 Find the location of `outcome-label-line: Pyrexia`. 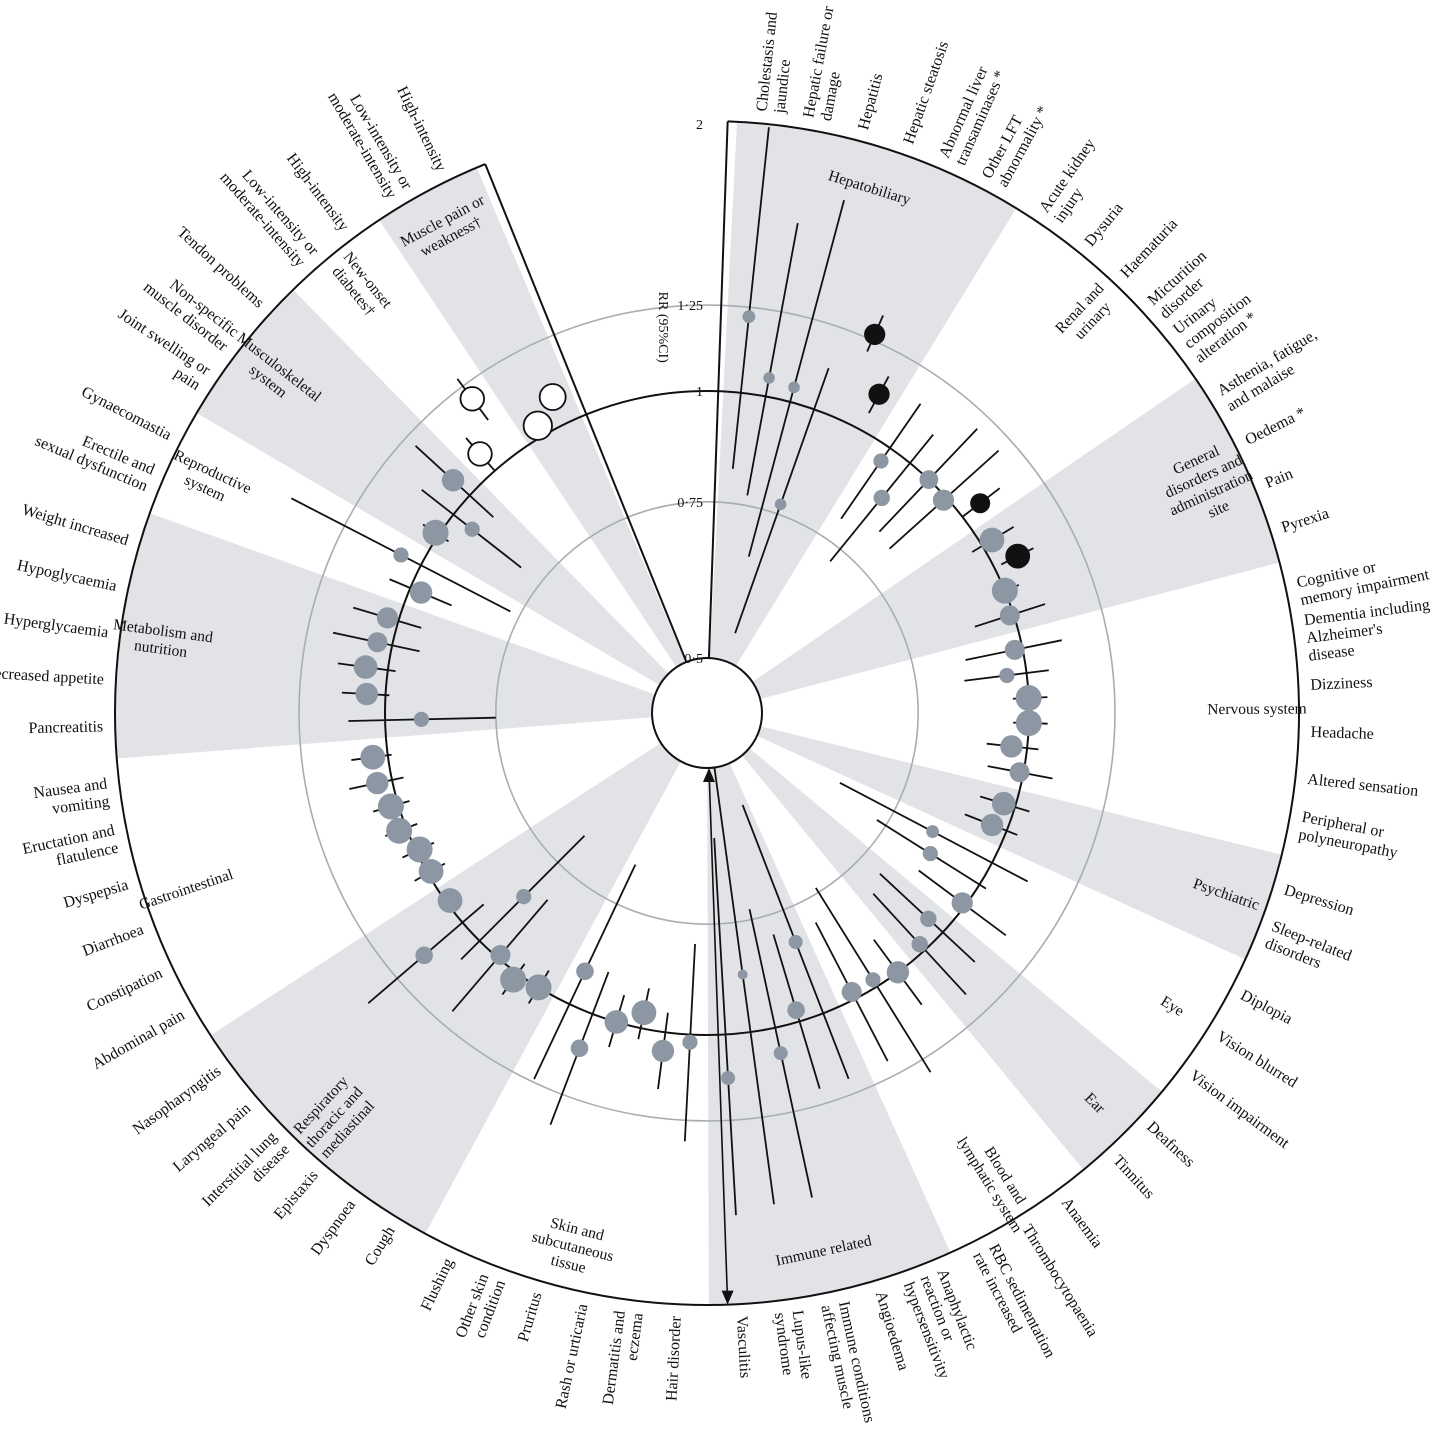

outcome-label-line: Pyrexia is located at coordinates (1305, 520).